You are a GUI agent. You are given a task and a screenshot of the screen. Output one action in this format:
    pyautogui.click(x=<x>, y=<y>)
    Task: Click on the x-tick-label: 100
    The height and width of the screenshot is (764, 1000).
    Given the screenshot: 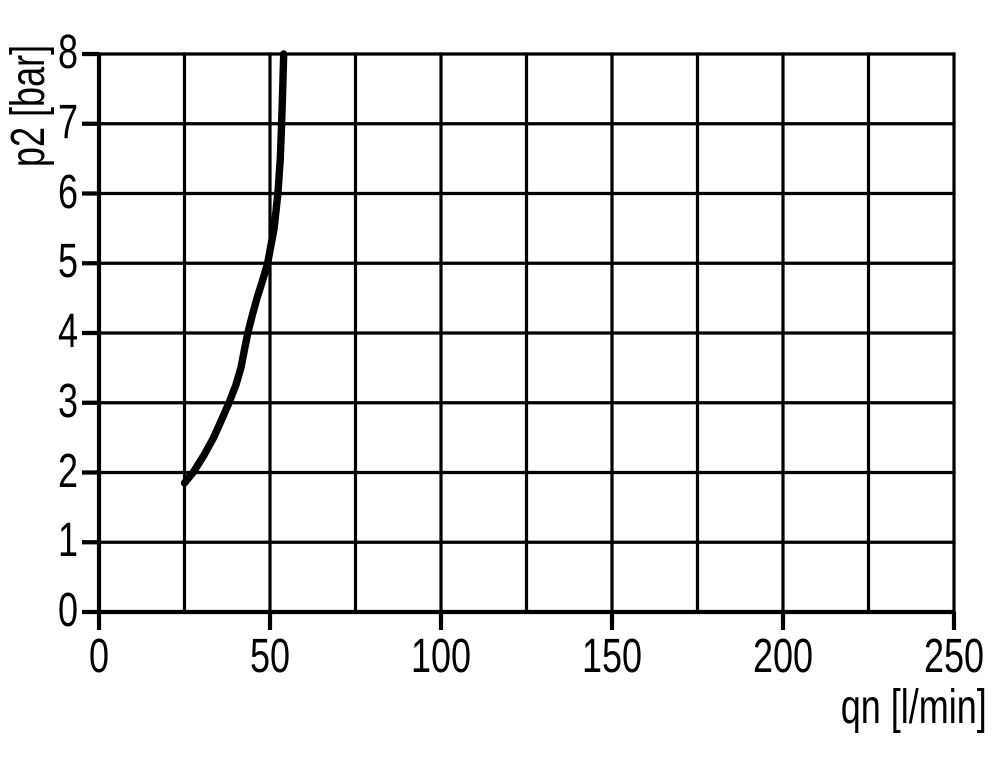 What is the action you would take?
    pyautogui.click(x=441, y=656)
    